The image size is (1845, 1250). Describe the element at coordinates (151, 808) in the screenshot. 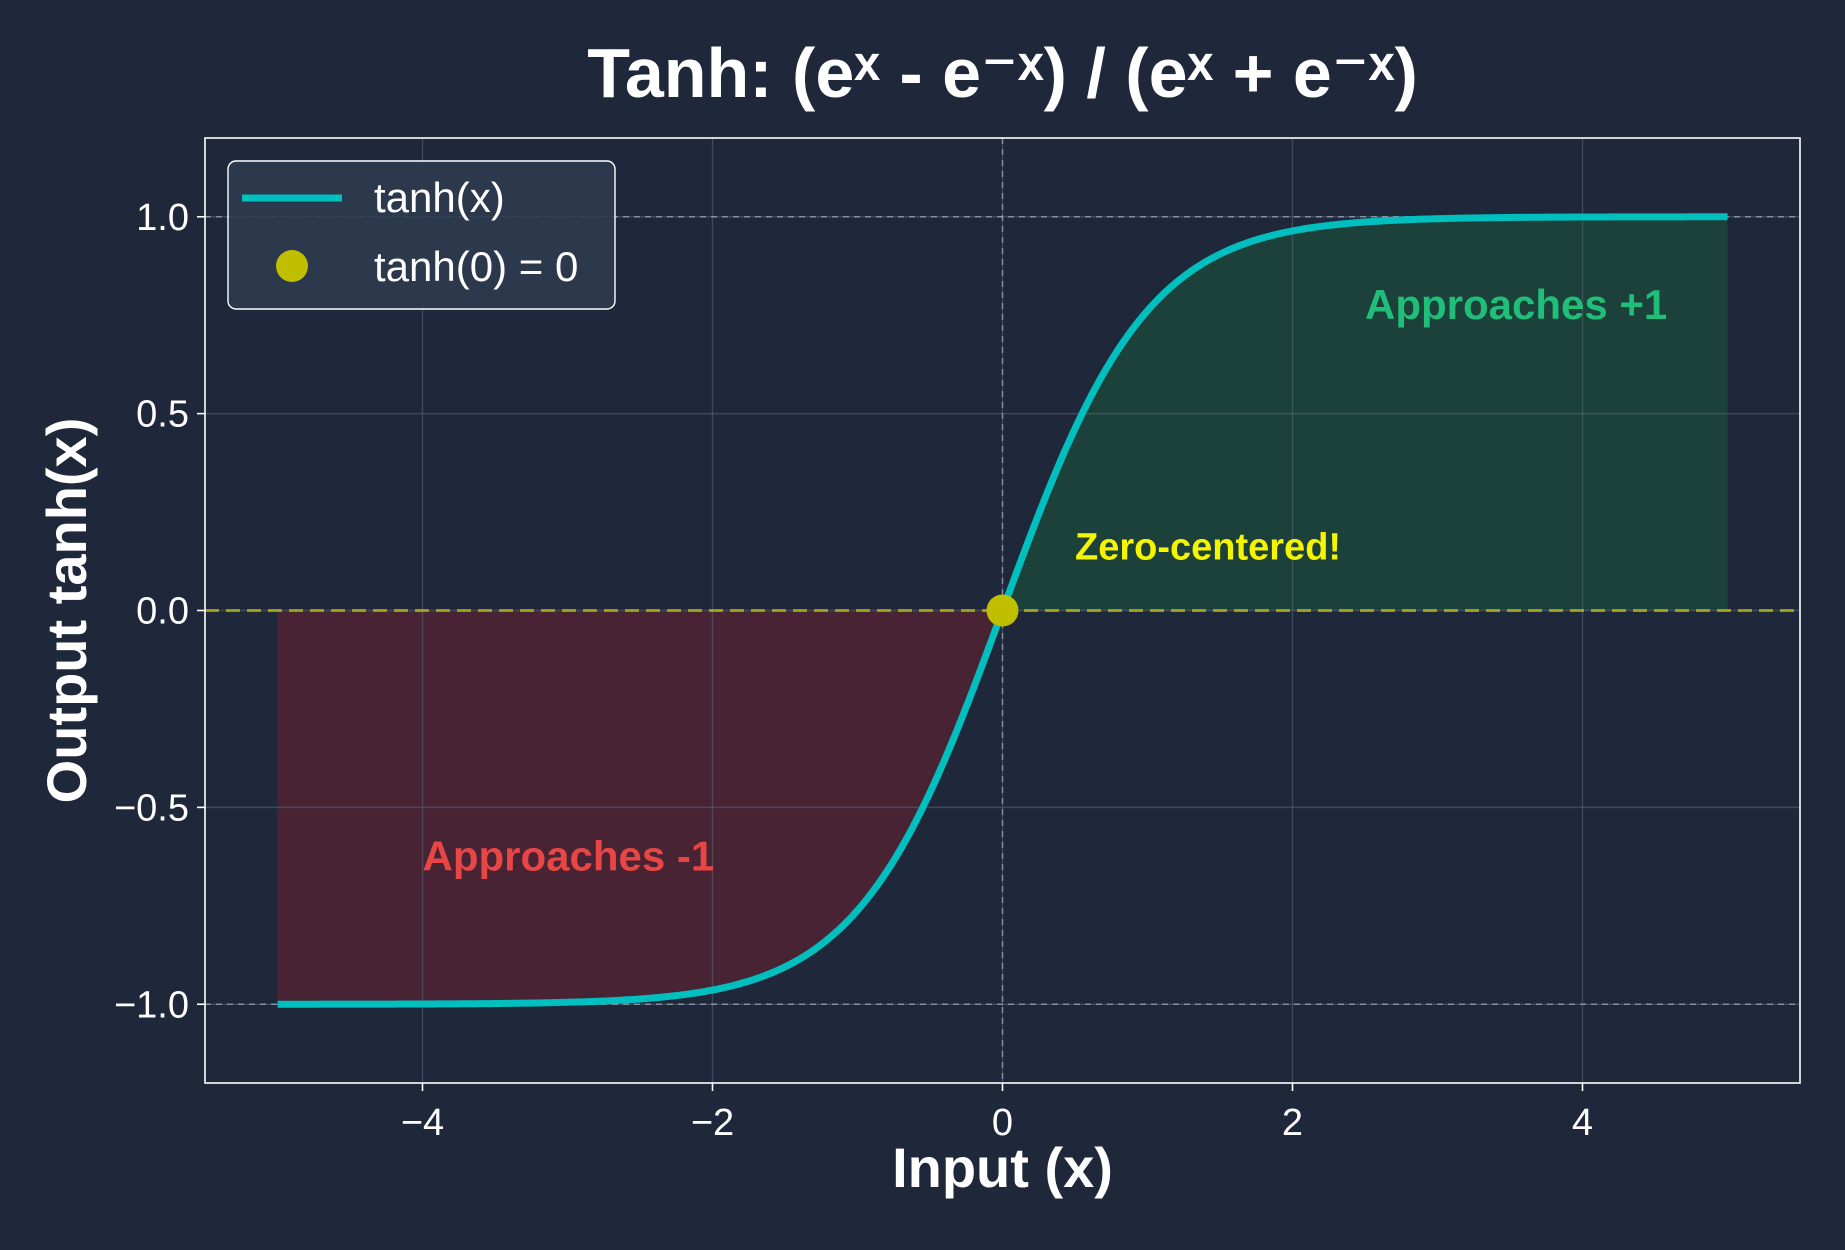

I see `y-tick-label: −0.5` at that location.